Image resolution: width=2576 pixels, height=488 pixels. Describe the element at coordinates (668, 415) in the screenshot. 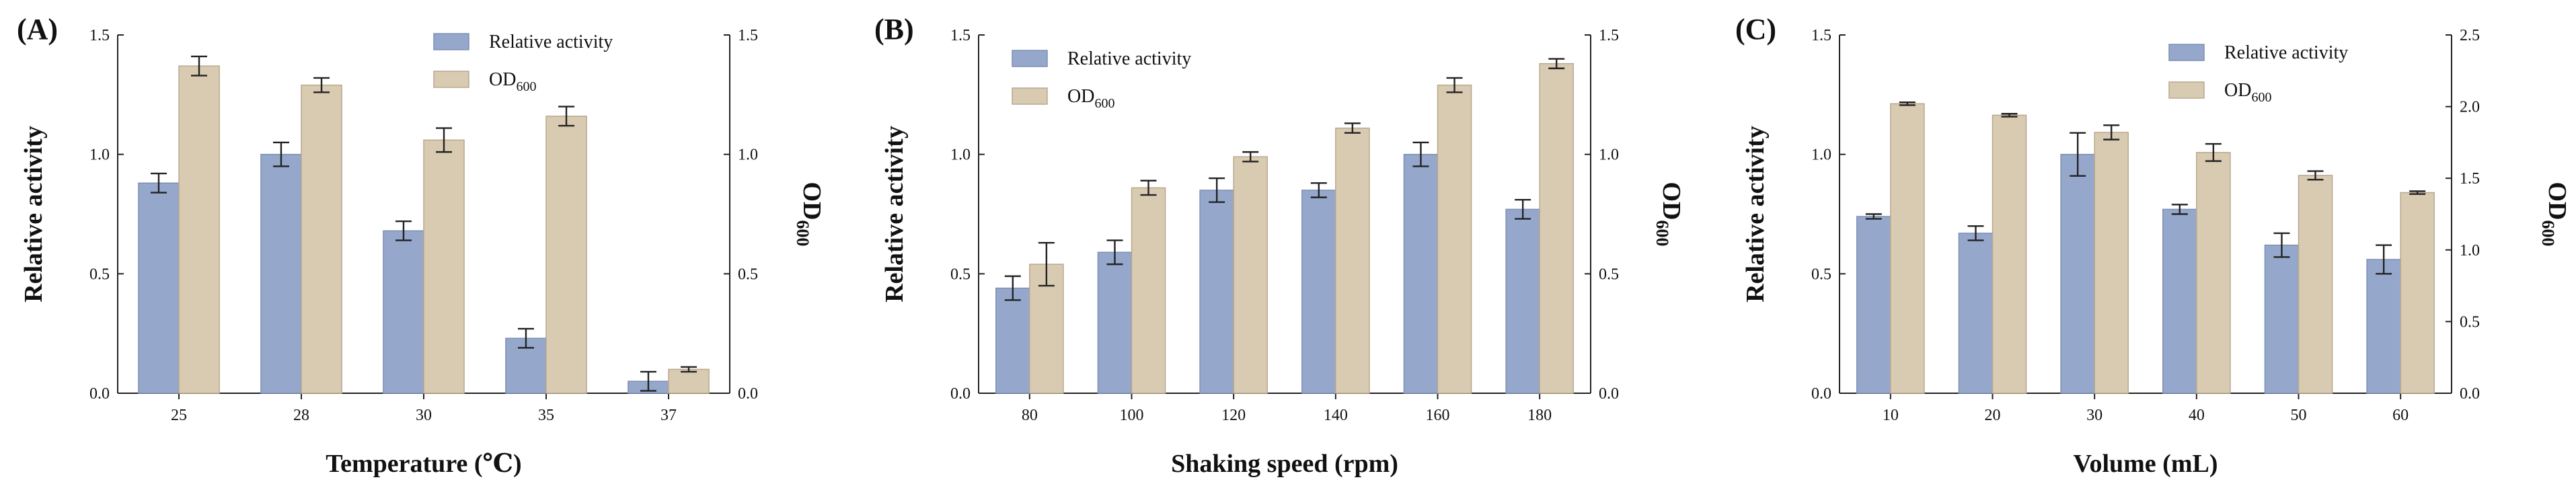

I see `x-tick-label: 37` at that location.